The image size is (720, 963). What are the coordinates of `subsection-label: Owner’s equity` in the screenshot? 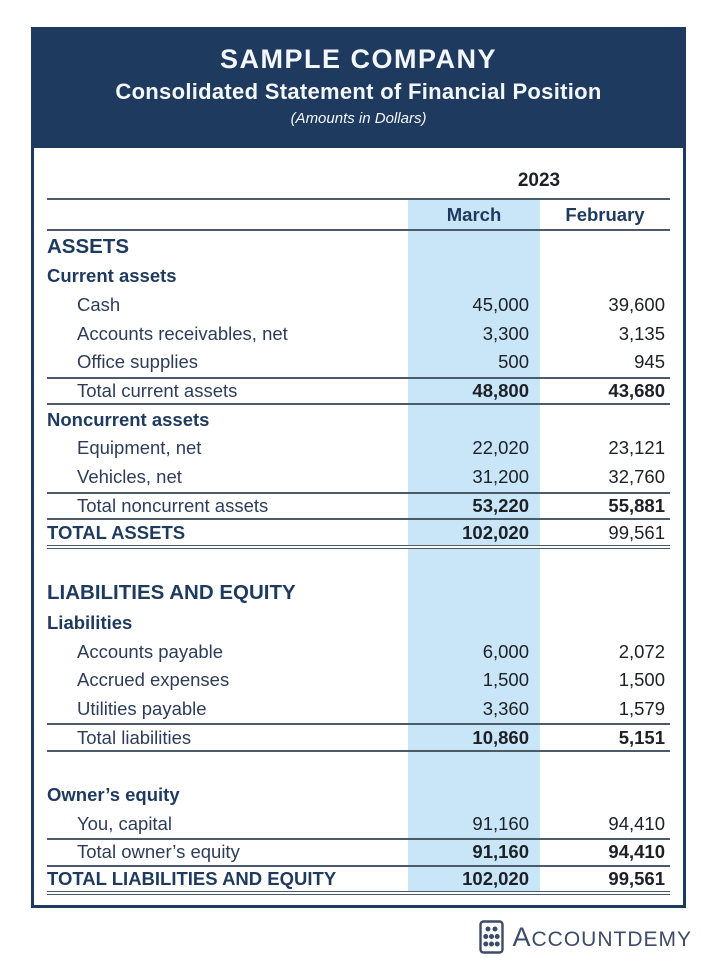 It's located at (113, 795).